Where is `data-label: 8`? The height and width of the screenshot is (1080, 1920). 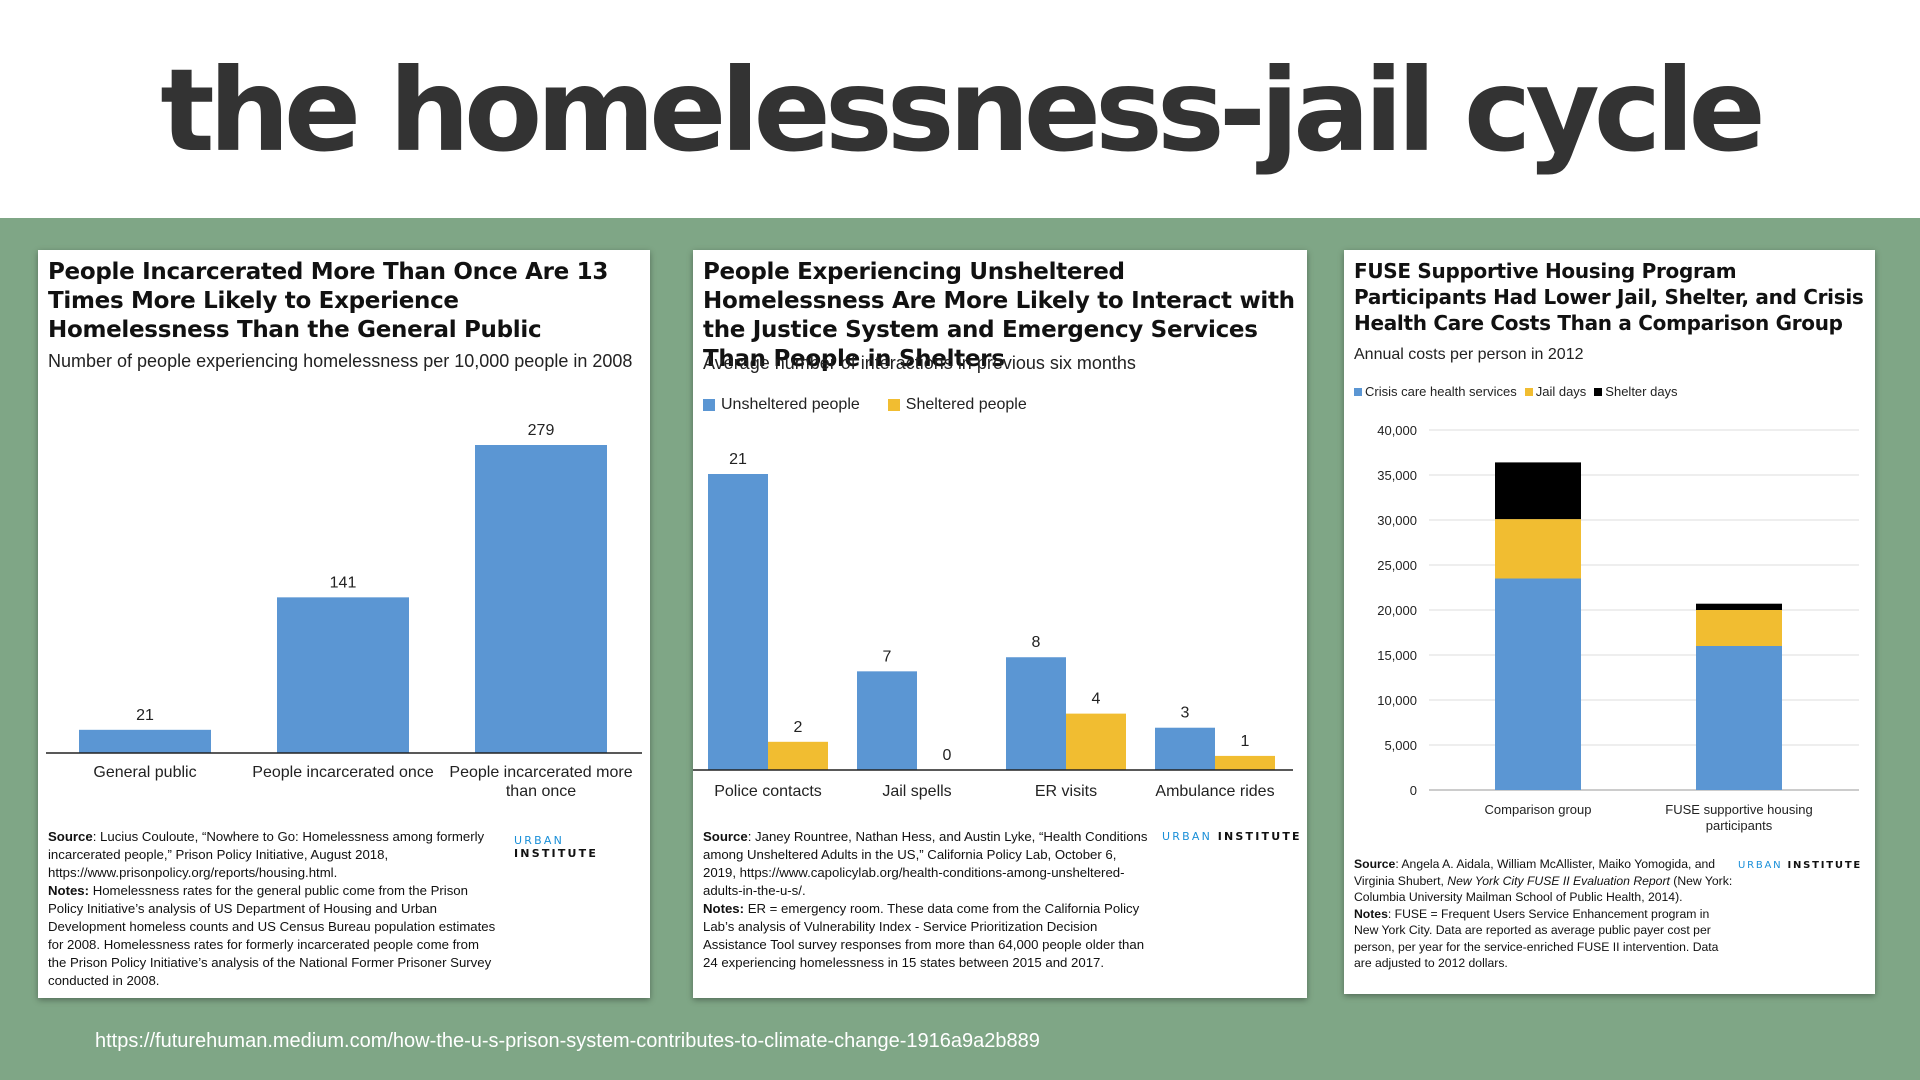 data-label: 8 is located at coordinates (1036, 642).